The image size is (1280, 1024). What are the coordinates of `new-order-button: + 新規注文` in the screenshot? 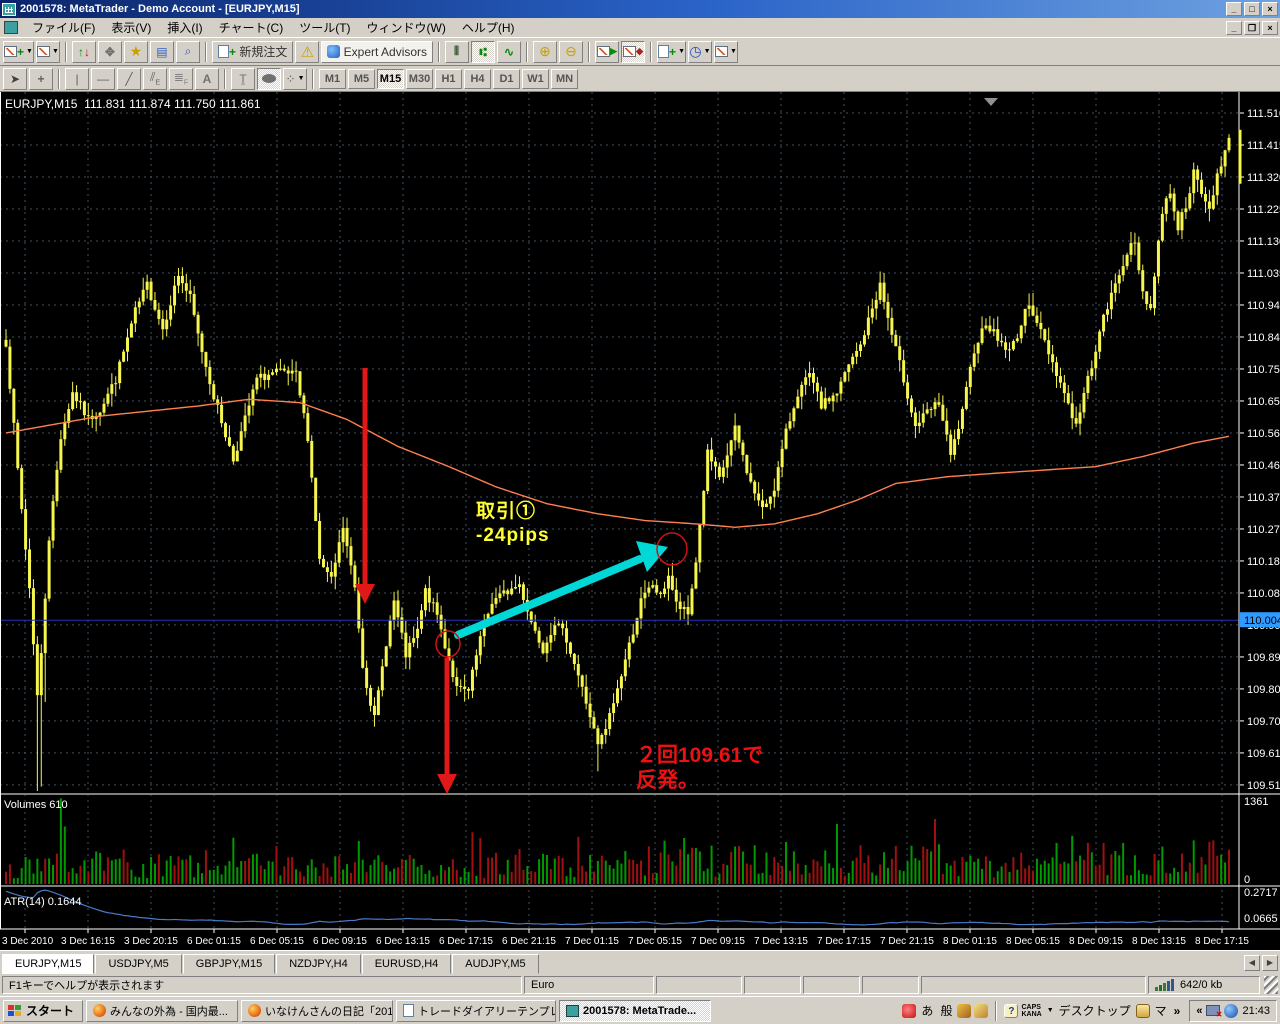 It's located at (252, 51).